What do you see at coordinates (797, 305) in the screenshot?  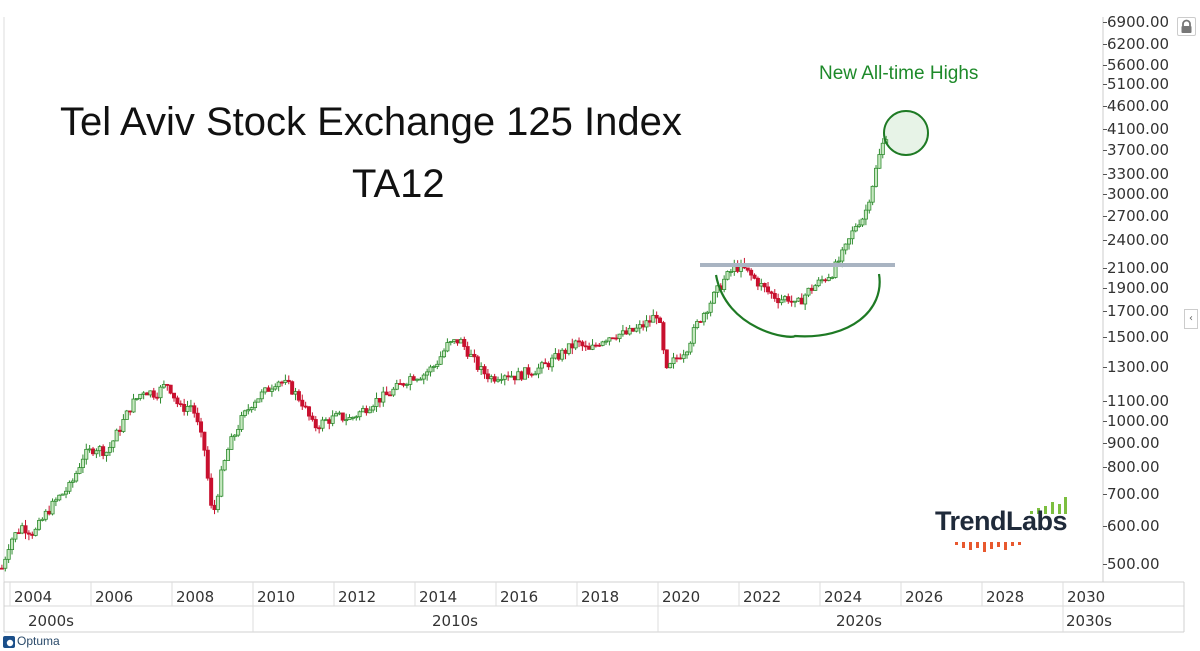 I see `rounding-bottom-arc` at bounding box center [797, 305].